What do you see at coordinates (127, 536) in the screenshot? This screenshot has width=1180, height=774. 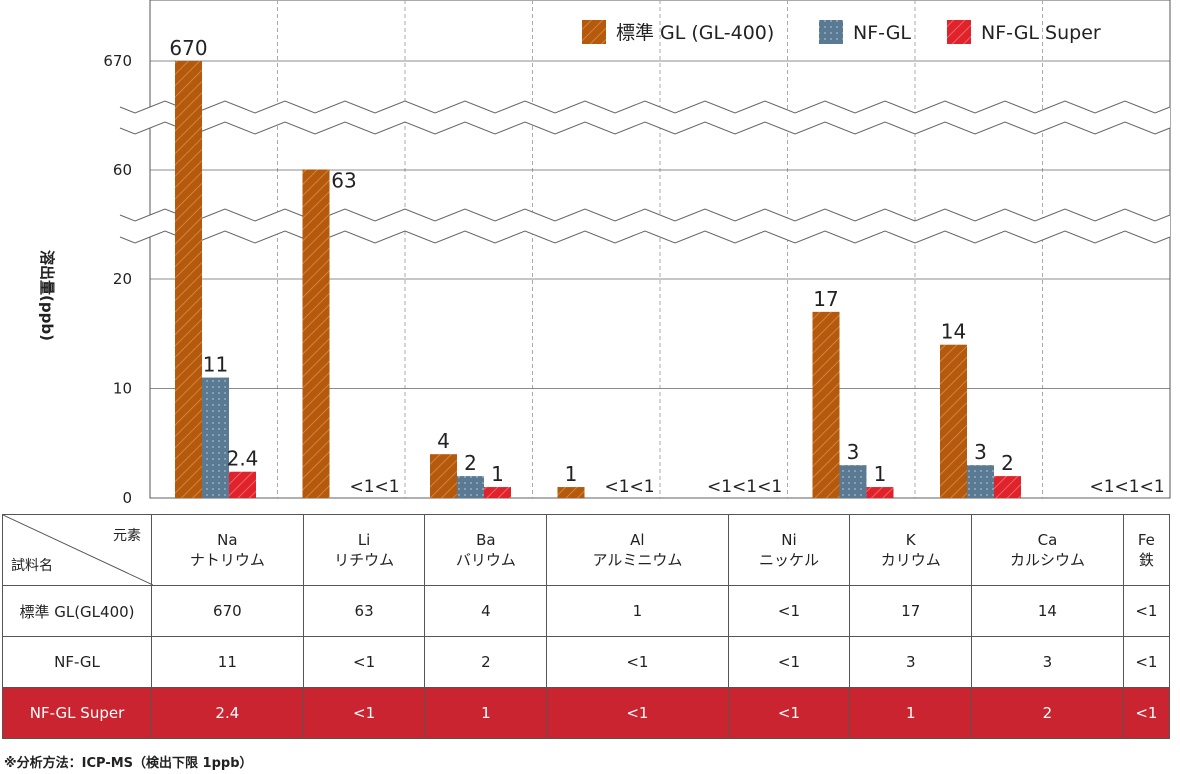 I see `corner-top-label: 元素` at bounding box center [127, 536].